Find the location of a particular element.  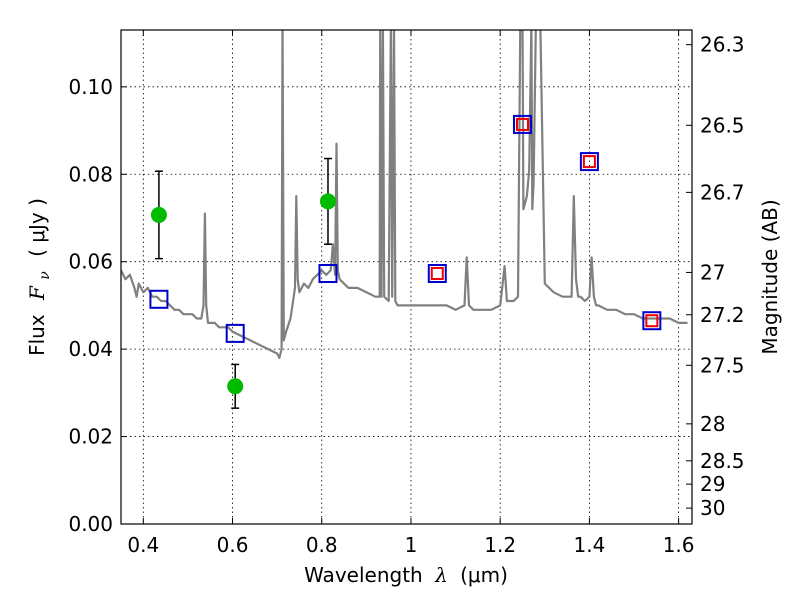

y-tick-label: 0.04 is located at coordinates (90, 349).